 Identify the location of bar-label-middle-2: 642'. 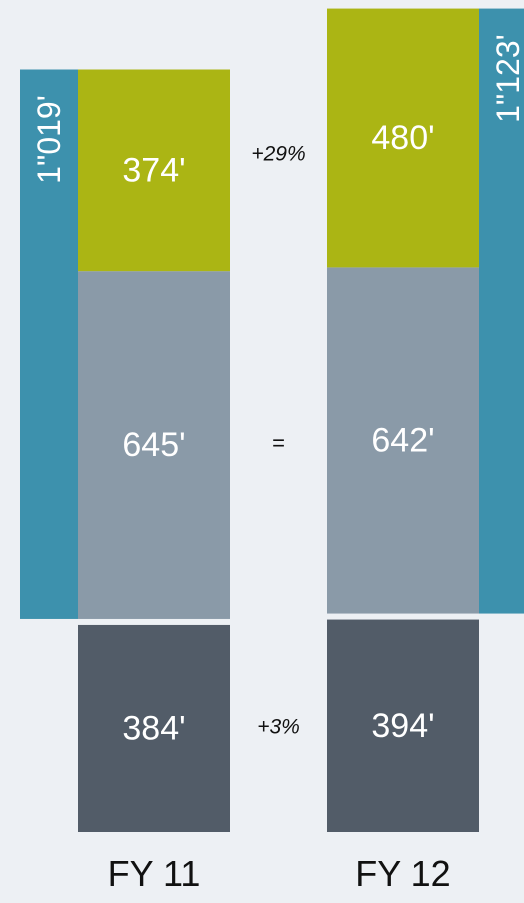
(402, 440).